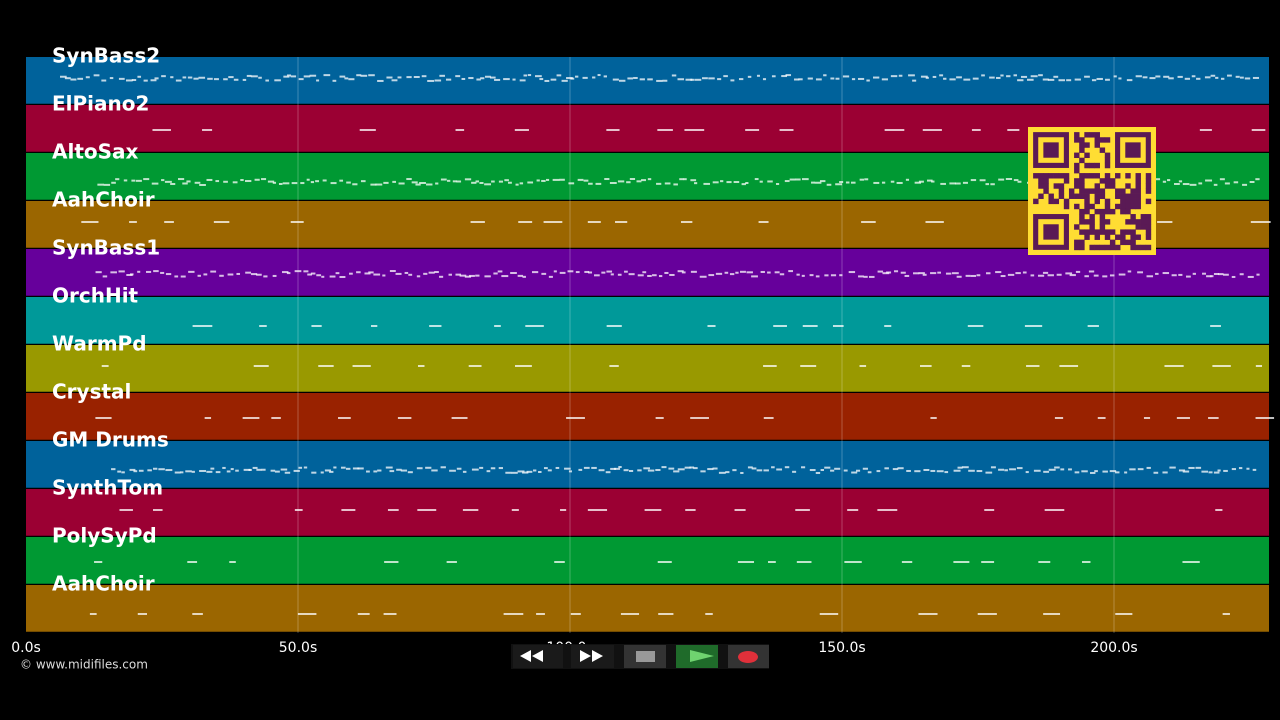 This screenshot has width=1280, height=720. Describe the element at coordinates (1051, 150) in the screenshot. I see `qr-finder` at that location.